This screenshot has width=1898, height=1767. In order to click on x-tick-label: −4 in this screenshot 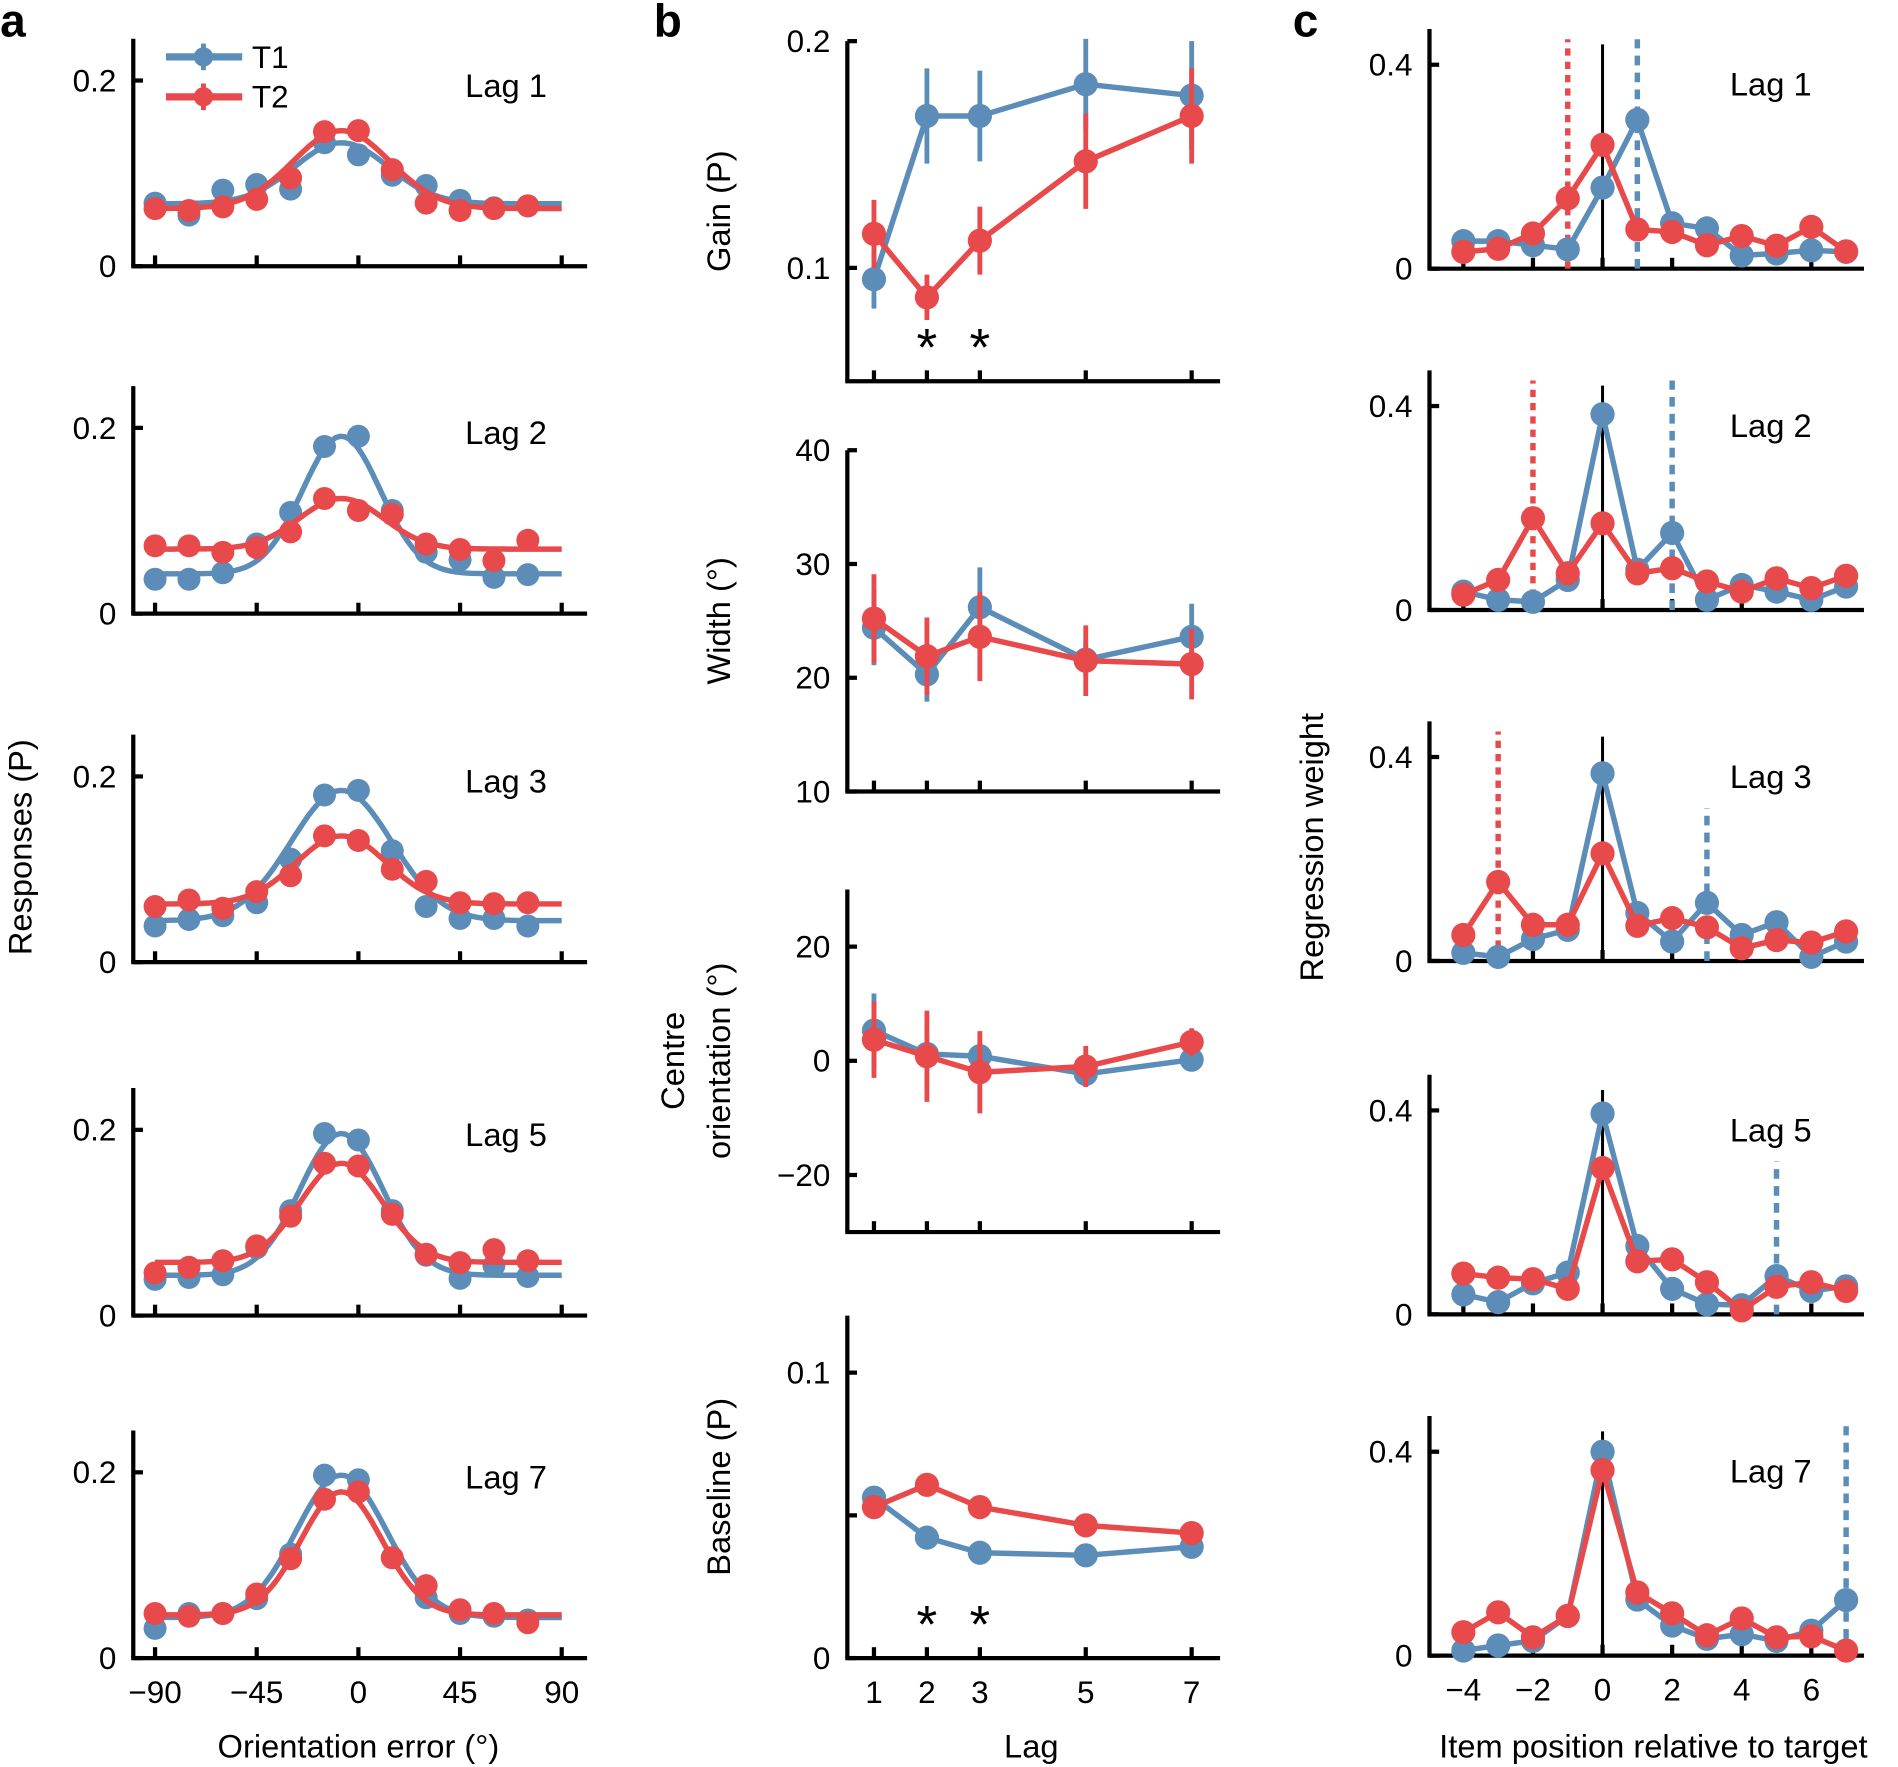, I will do `click(1463, 1689)`.